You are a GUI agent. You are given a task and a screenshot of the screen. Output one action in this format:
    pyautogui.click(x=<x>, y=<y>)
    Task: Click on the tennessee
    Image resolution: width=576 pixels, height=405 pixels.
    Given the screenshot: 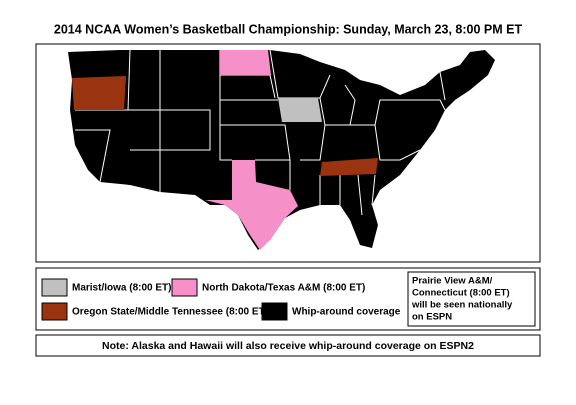 What is the action you would take?
    pyautogui.click(x=349, y=167)
    